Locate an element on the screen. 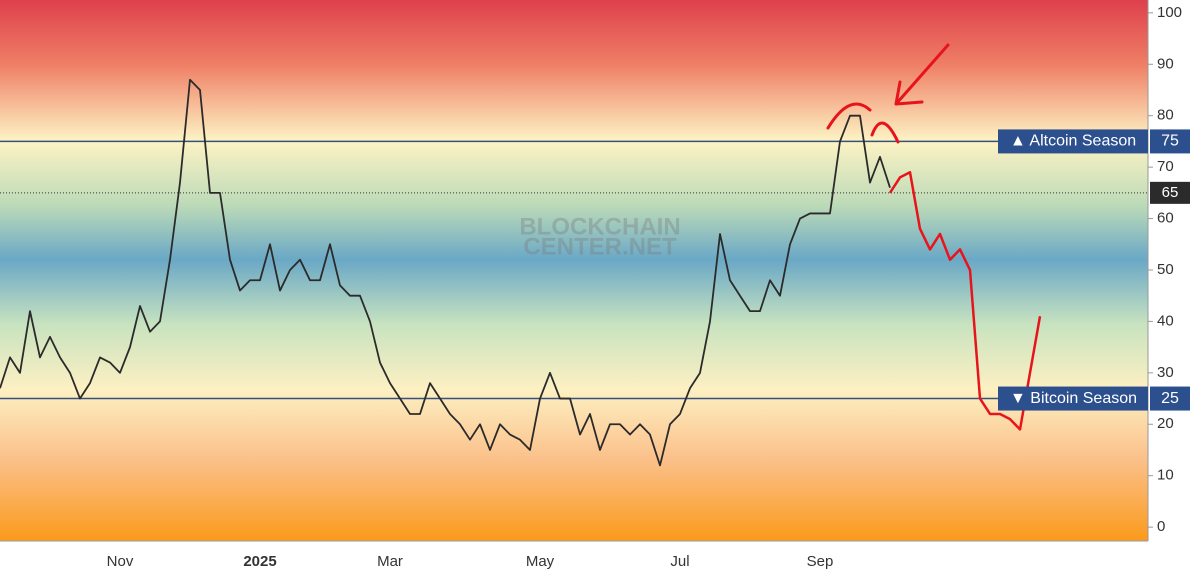  current-label: 65 is located at coordinates (1170, 192).